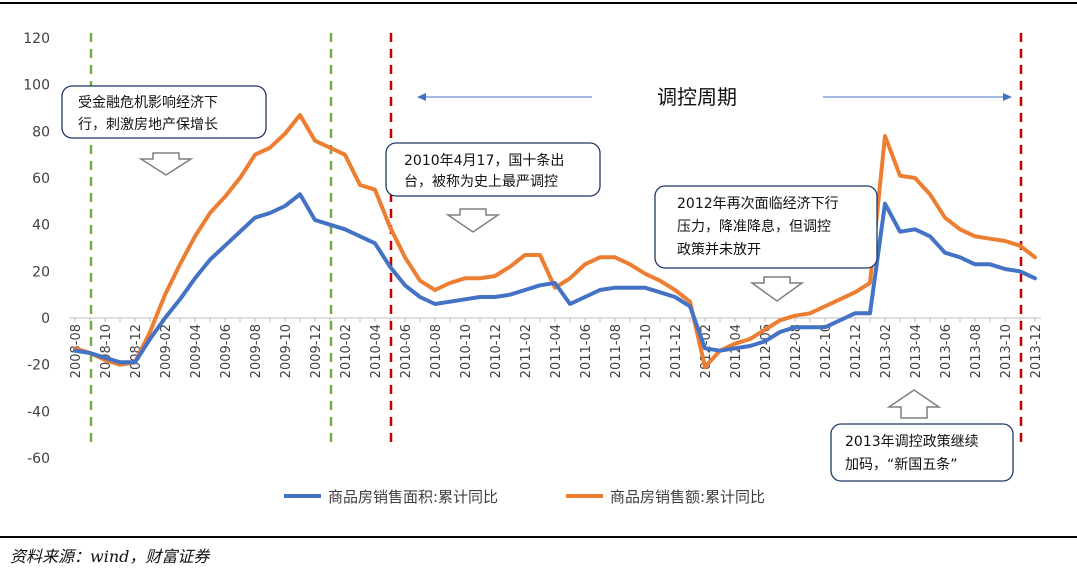 The height and width of the screenshot is (568, 1077). Describe the element at coordinates (466, 351) in the screenshot. I see `x-tick-label: 2010-10` at that location.